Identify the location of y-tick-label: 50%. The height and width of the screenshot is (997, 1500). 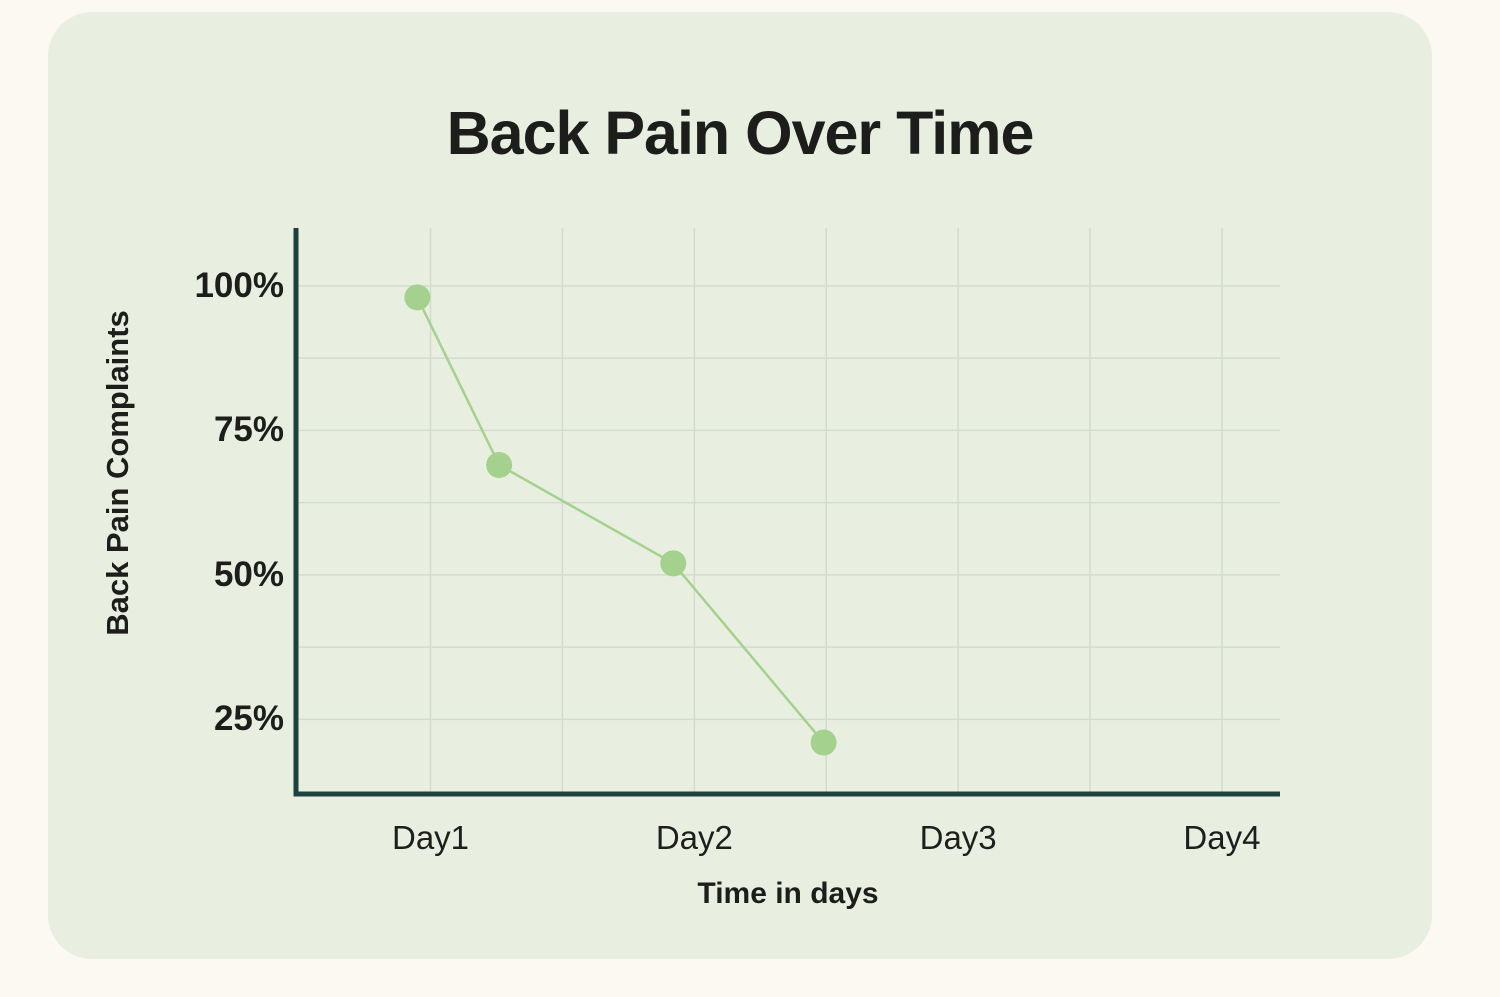
(248, 574).